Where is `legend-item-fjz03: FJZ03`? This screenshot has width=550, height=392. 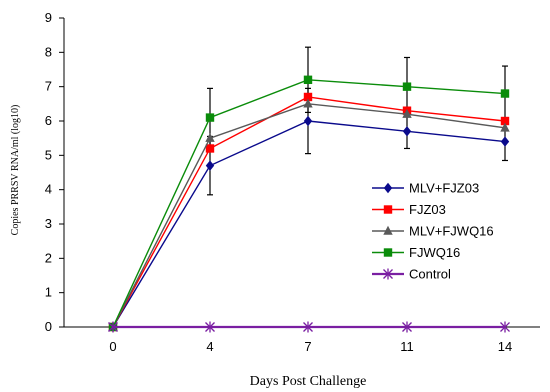
legend-item-fjz03: FJZ03 is located at coordinates (409, 209).